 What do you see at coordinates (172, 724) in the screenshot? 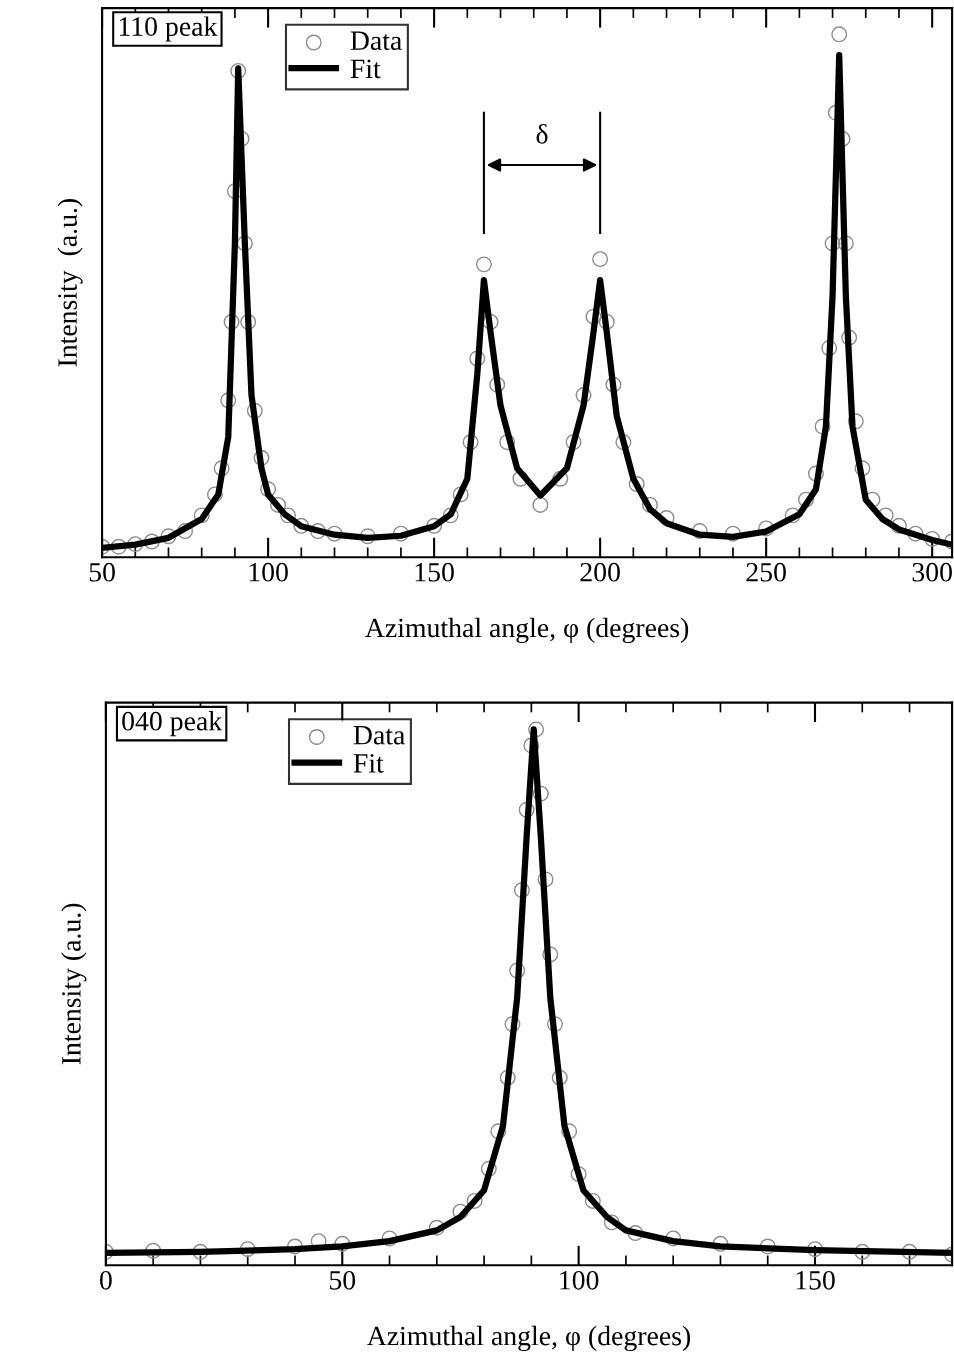
I see `annotation: 040 peak` at bounding box center [172, 724].